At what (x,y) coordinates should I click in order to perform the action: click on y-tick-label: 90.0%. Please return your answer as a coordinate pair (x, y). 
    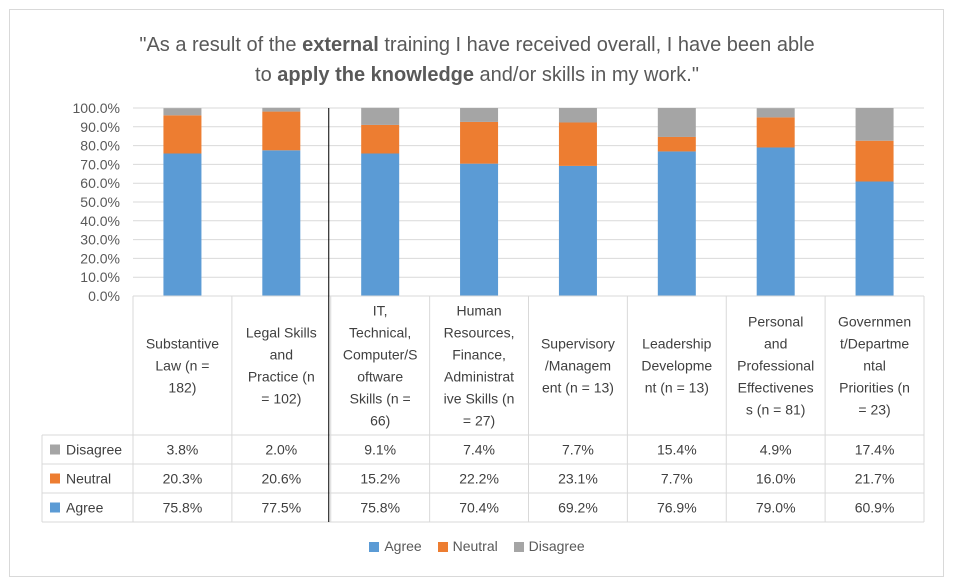
    Looking at the image, I should click on (100, 127).